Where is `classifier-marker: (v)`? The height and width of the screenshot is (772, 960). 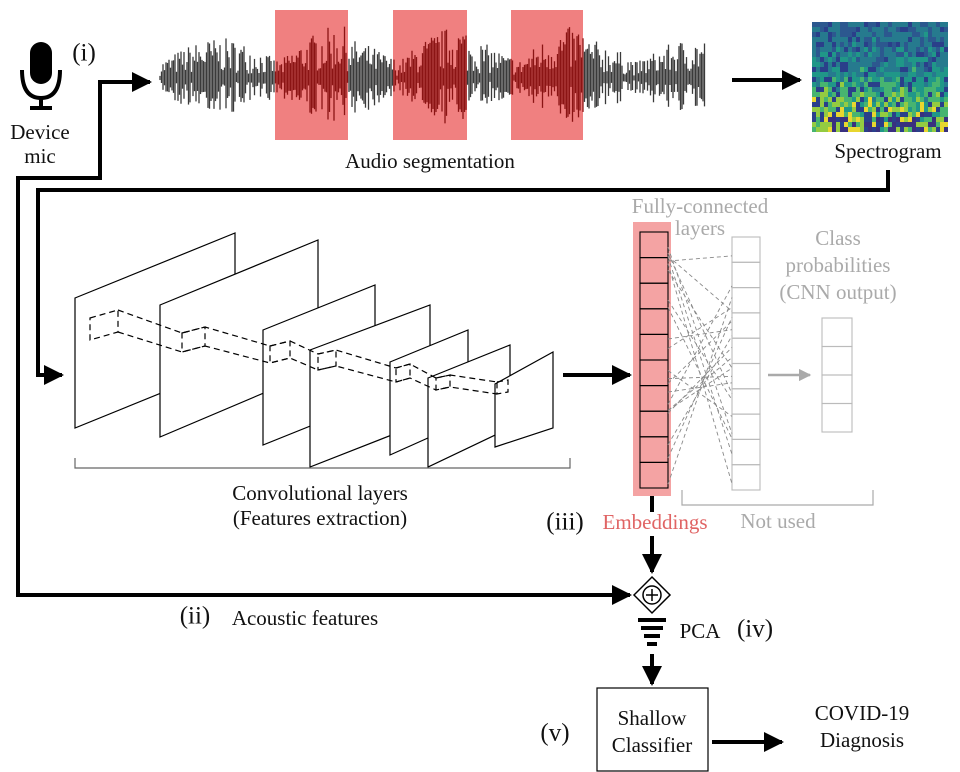 classifier-marker: (v) is located at coordinates (554, 733).